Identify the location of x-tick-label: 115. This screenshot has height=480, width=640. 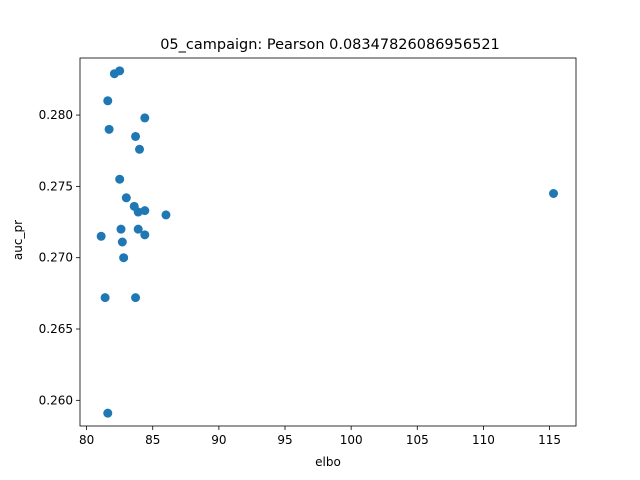
(549, 440).